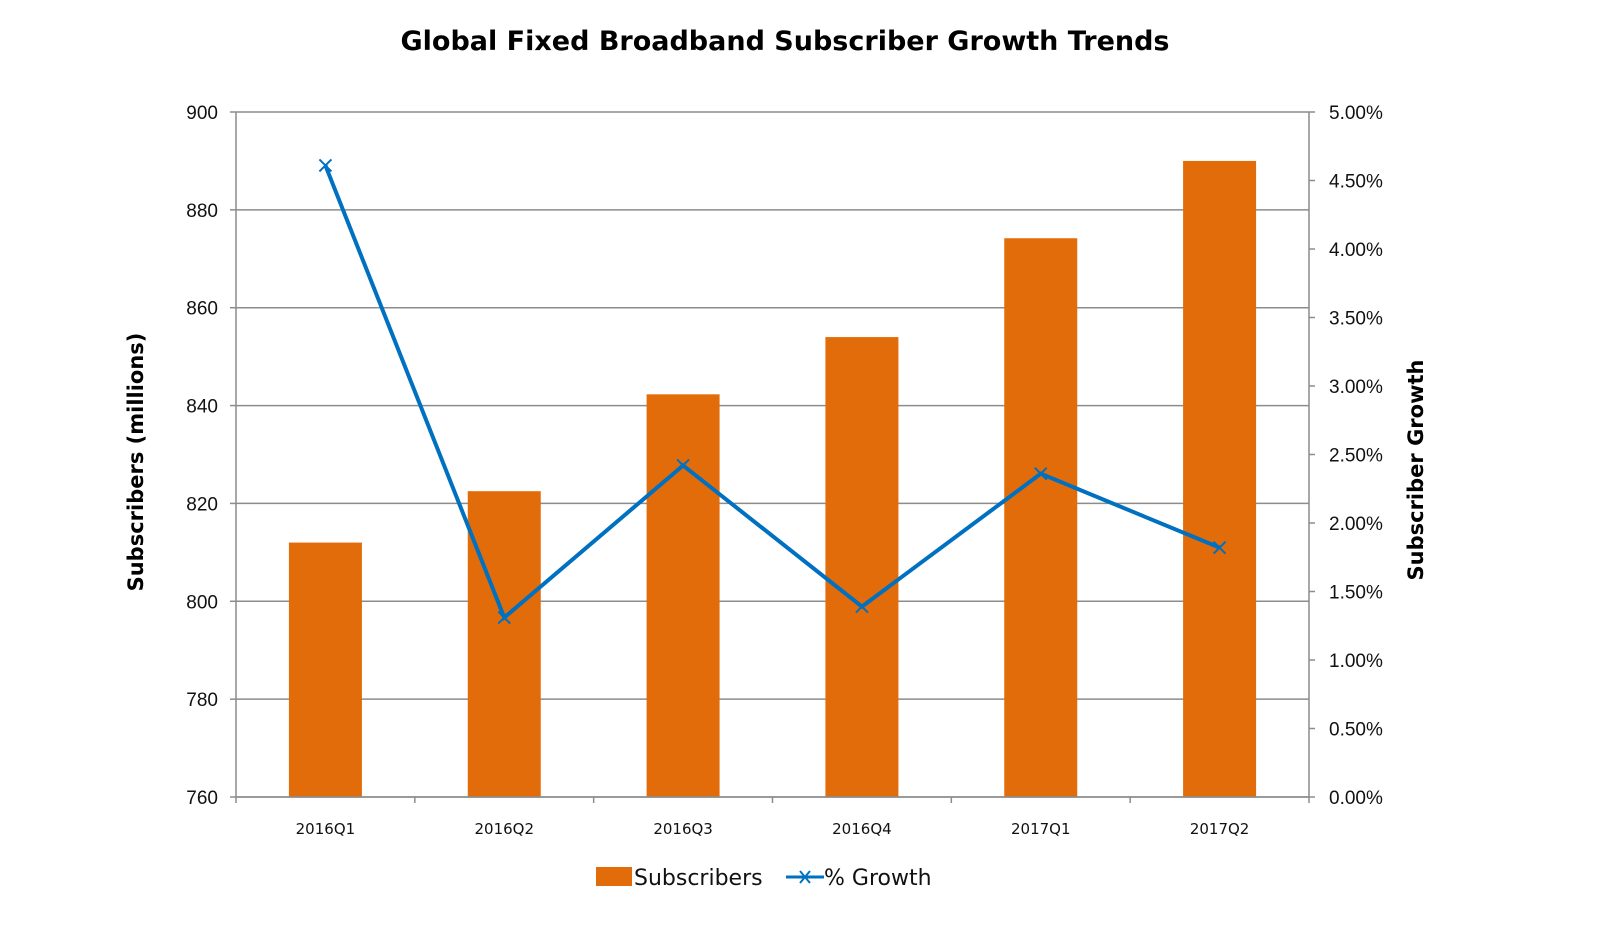 The height and width of the screenshot is (949, 1600). Describe the element at coordinates (202, 407) in the screenshot. I see `y-tick-label-left: 840` at that location.